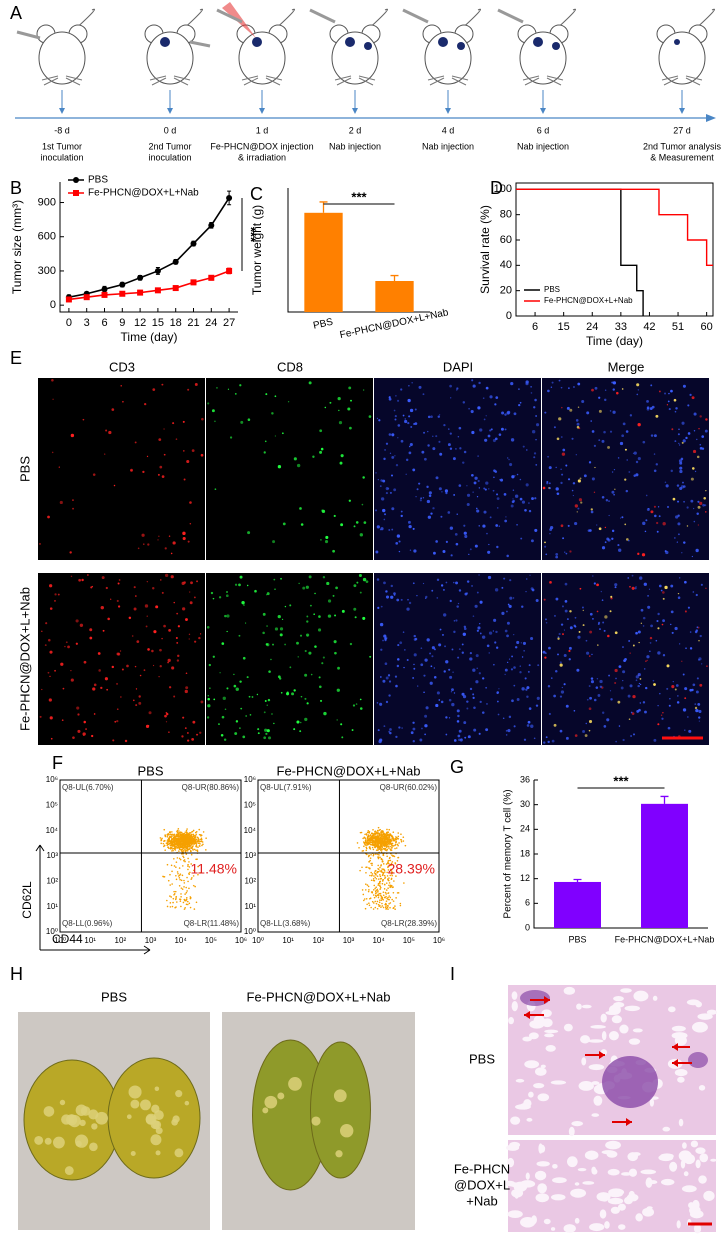 This screenshot has width=724, height=1241. I want to click on y-tick-label: 300, so click(47, 271).